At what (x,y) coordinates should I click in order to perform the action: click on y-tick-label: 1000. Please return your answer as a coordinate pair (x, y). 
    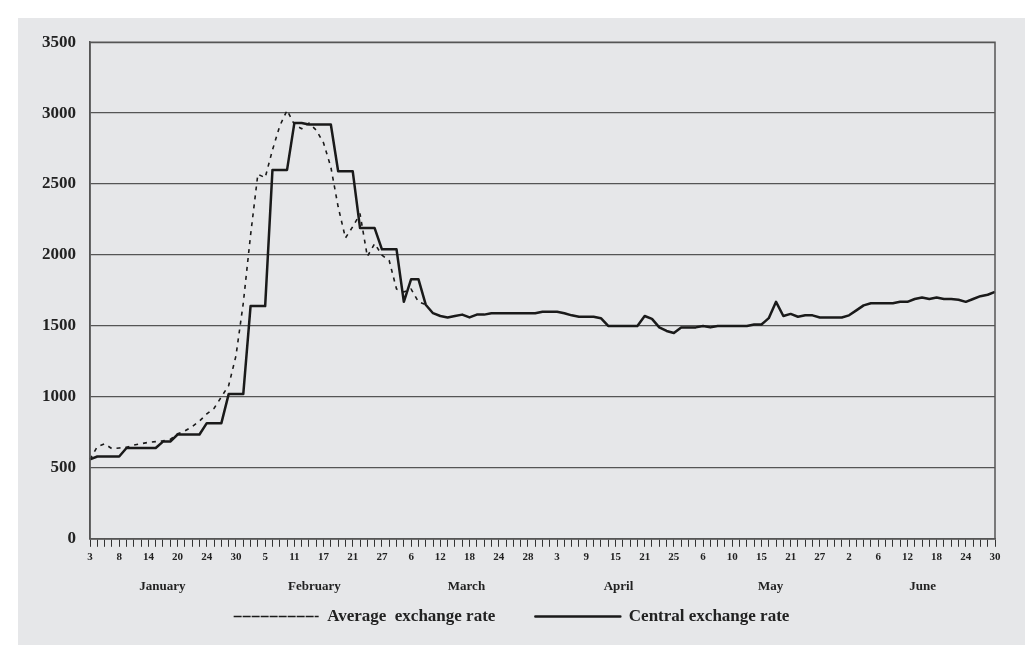
    Looking at the image, I should click on (59, 396).